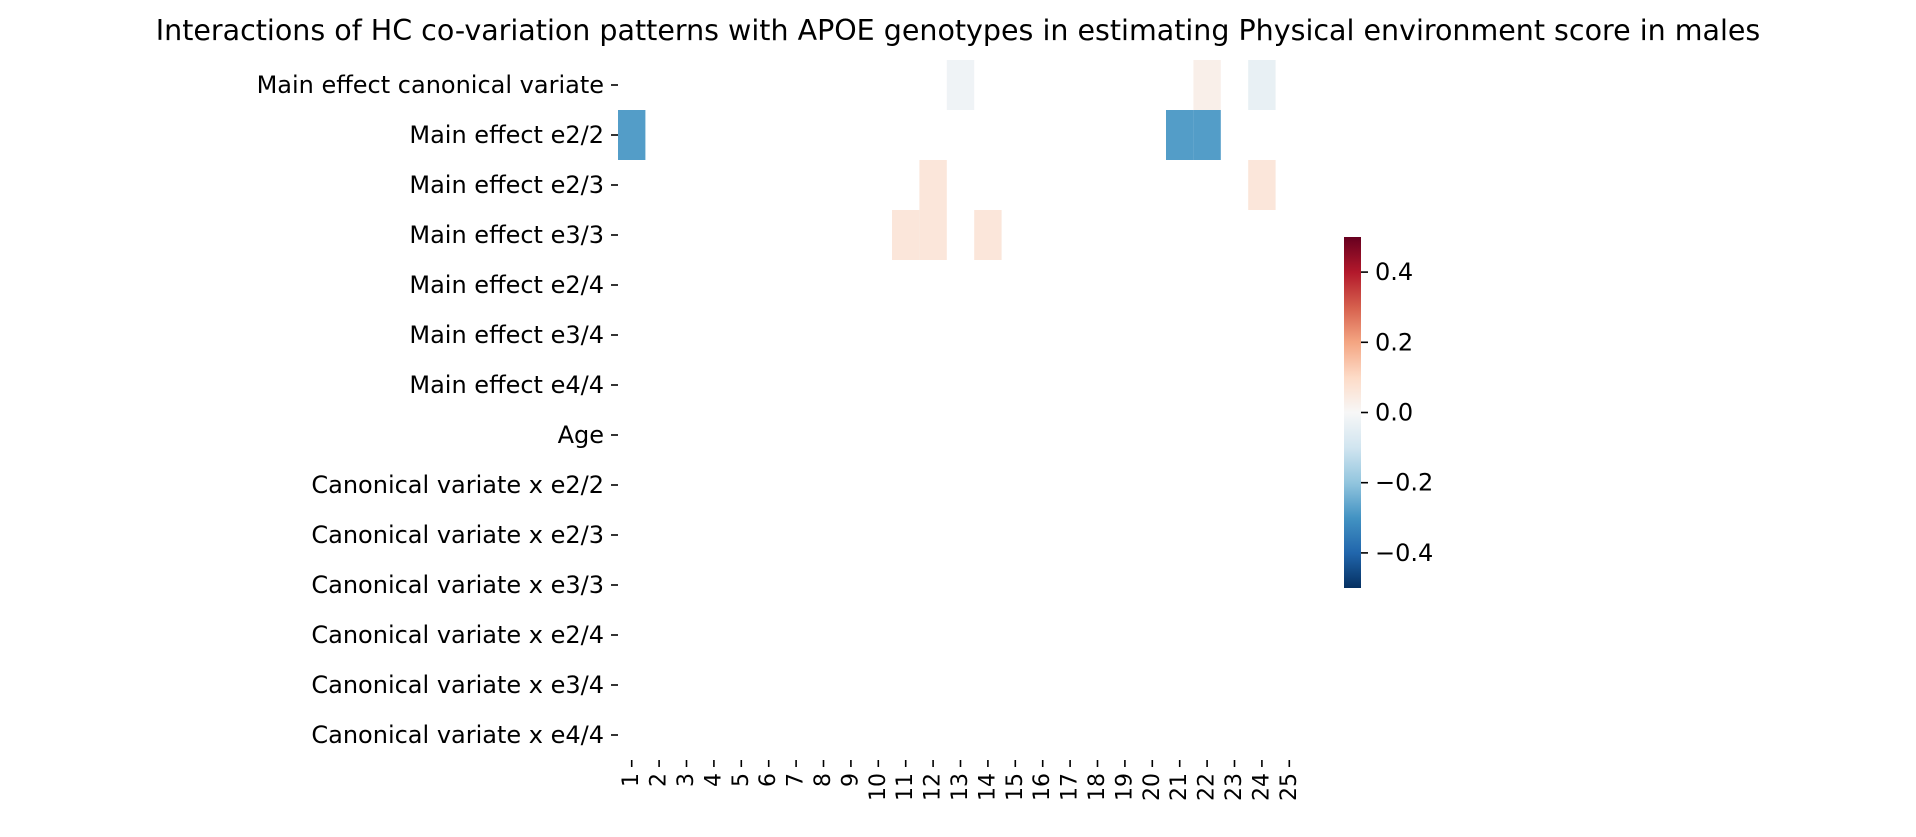 The width and height of the screenshot is (1916, 837). Describe the element at coordinates (457, 685) in the screenshot. I see `y-tick-label: Canonical variate x e3/4` at that location.